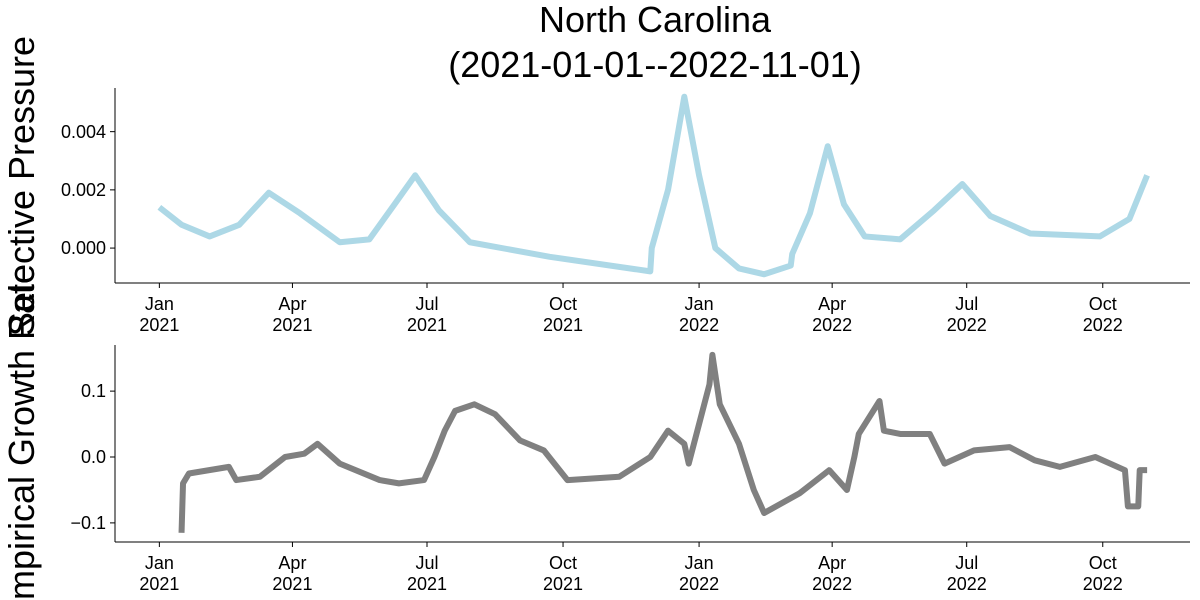  I want to click on y-tick-label: 0.000, so click(83, 248).